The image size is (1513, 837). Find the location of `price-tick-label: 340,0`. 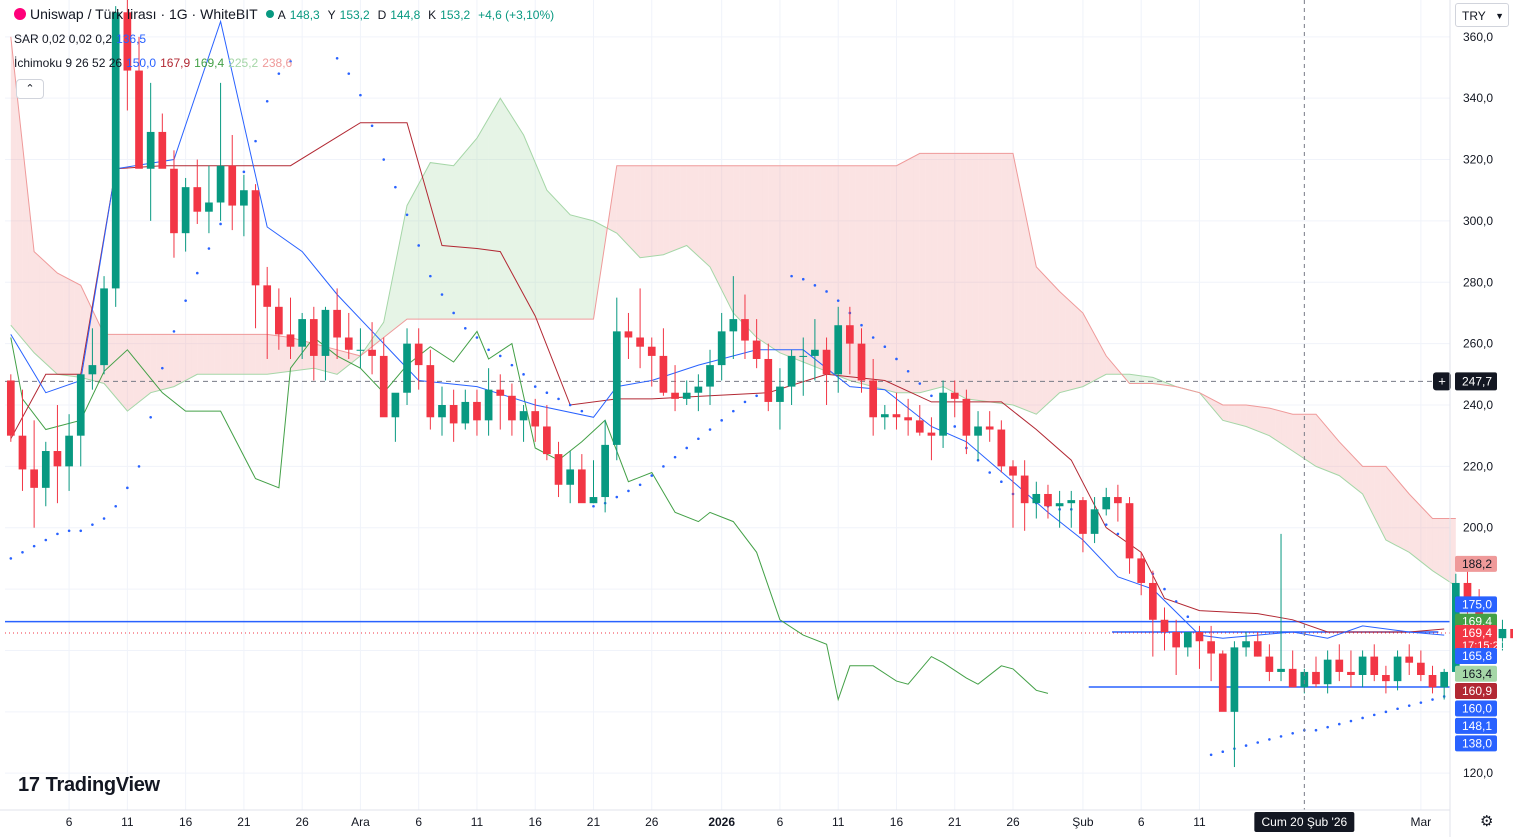

price-tick-label: 340,0 is located at coordinates (1478, 98).